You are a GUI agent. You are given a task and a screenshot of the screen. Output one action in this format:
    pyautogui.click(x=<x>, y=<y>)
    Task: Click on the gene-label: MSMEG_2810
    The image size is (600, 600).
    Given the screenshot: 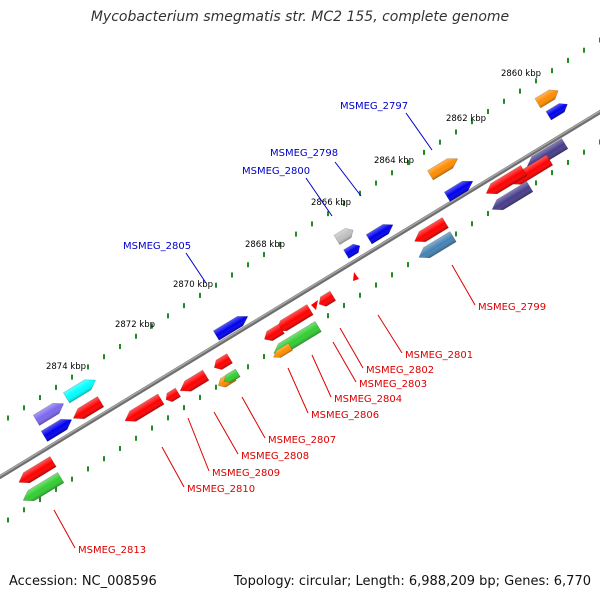 What is the action you would take?
    pyautogui.click(x=221, y=489)
    